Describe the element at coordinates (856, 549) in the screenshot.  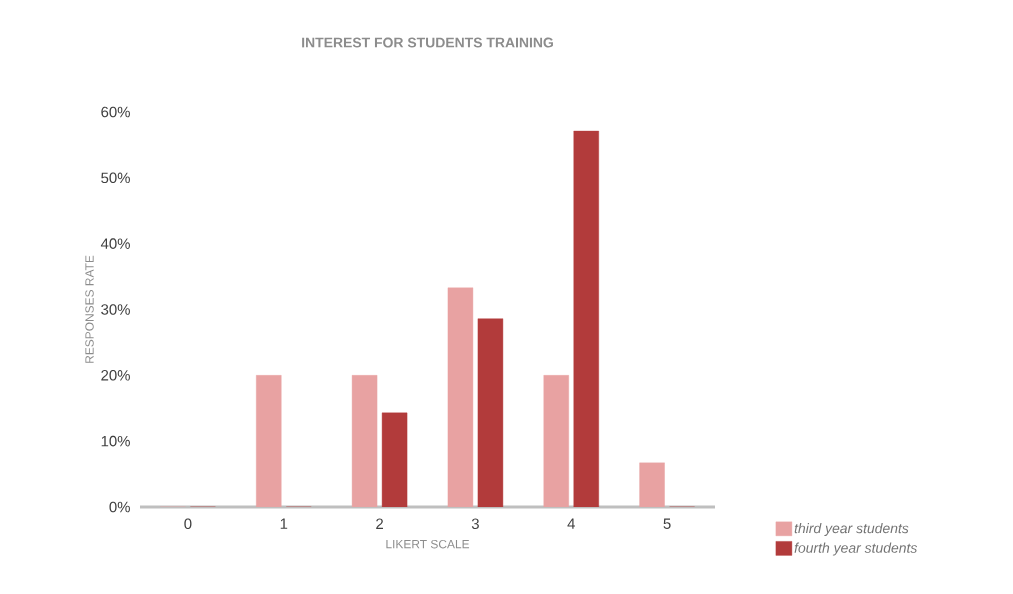
I see `legend-label: fourth year students` at that location.